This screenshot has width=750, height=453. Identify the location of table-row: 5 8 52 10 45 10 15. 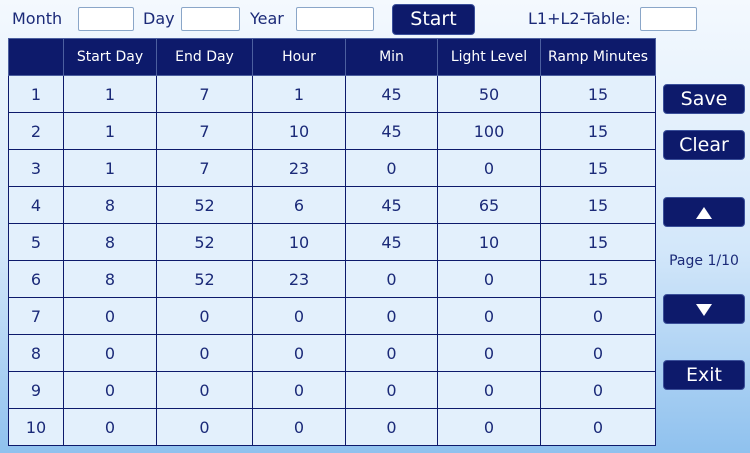
(332, 242).